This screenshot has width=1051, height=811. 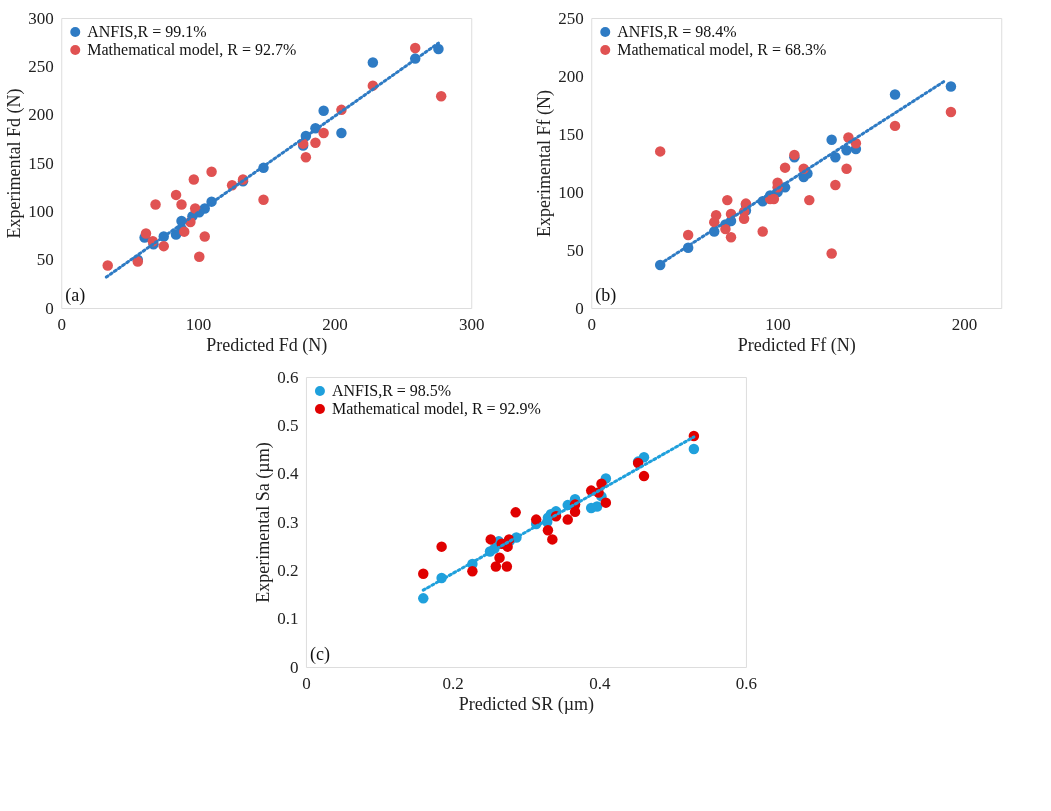 What do you see at coordinates (288, 377) in the screenshot?
I see `y-tick-label: 0.6` at bounding box center [288, 377].